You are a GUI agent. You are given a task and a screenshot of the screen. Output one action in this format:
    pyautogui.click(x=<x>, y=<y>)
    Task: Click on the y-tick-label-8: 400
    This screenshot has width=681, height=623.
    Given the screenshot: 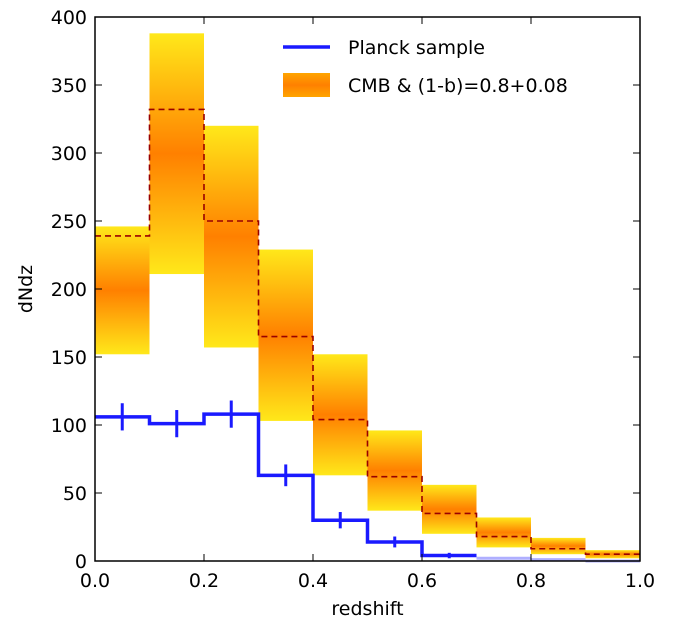 What is the action you would take?
    pyautogui.click(x=69, y=18)
    